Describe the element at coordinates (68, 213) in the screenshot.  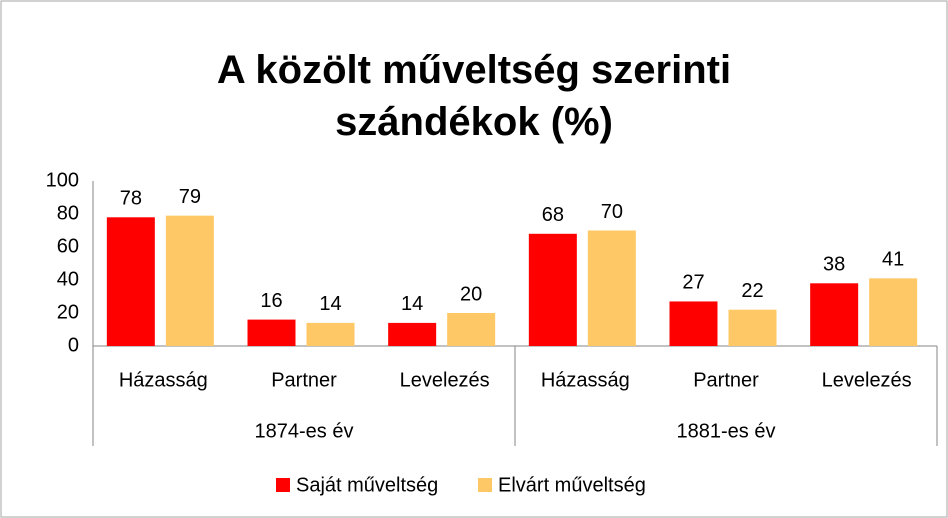
I see `y-tick-label: 80` at that location.